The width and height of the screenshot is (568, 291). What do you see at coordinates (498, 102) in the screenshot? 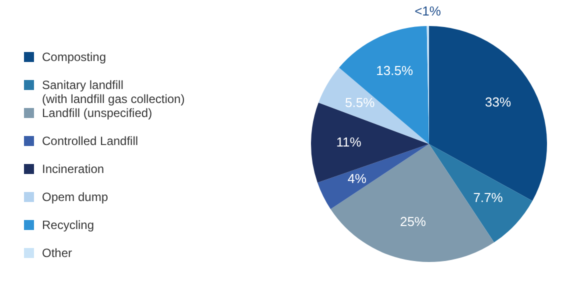
I see `data-label: 33%` at bounding box center [498, 102].